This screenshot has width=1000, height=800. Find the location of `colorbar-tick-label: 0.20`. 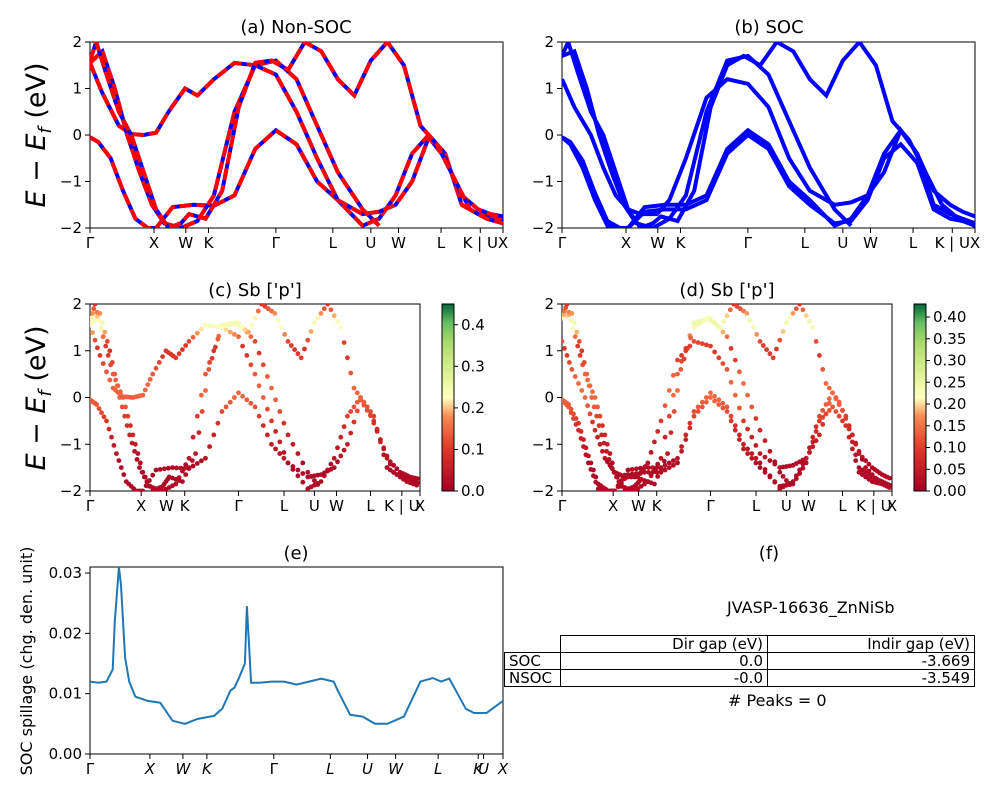

colorbar-tick-label: 0.20 is located at coordinates (949, 404).